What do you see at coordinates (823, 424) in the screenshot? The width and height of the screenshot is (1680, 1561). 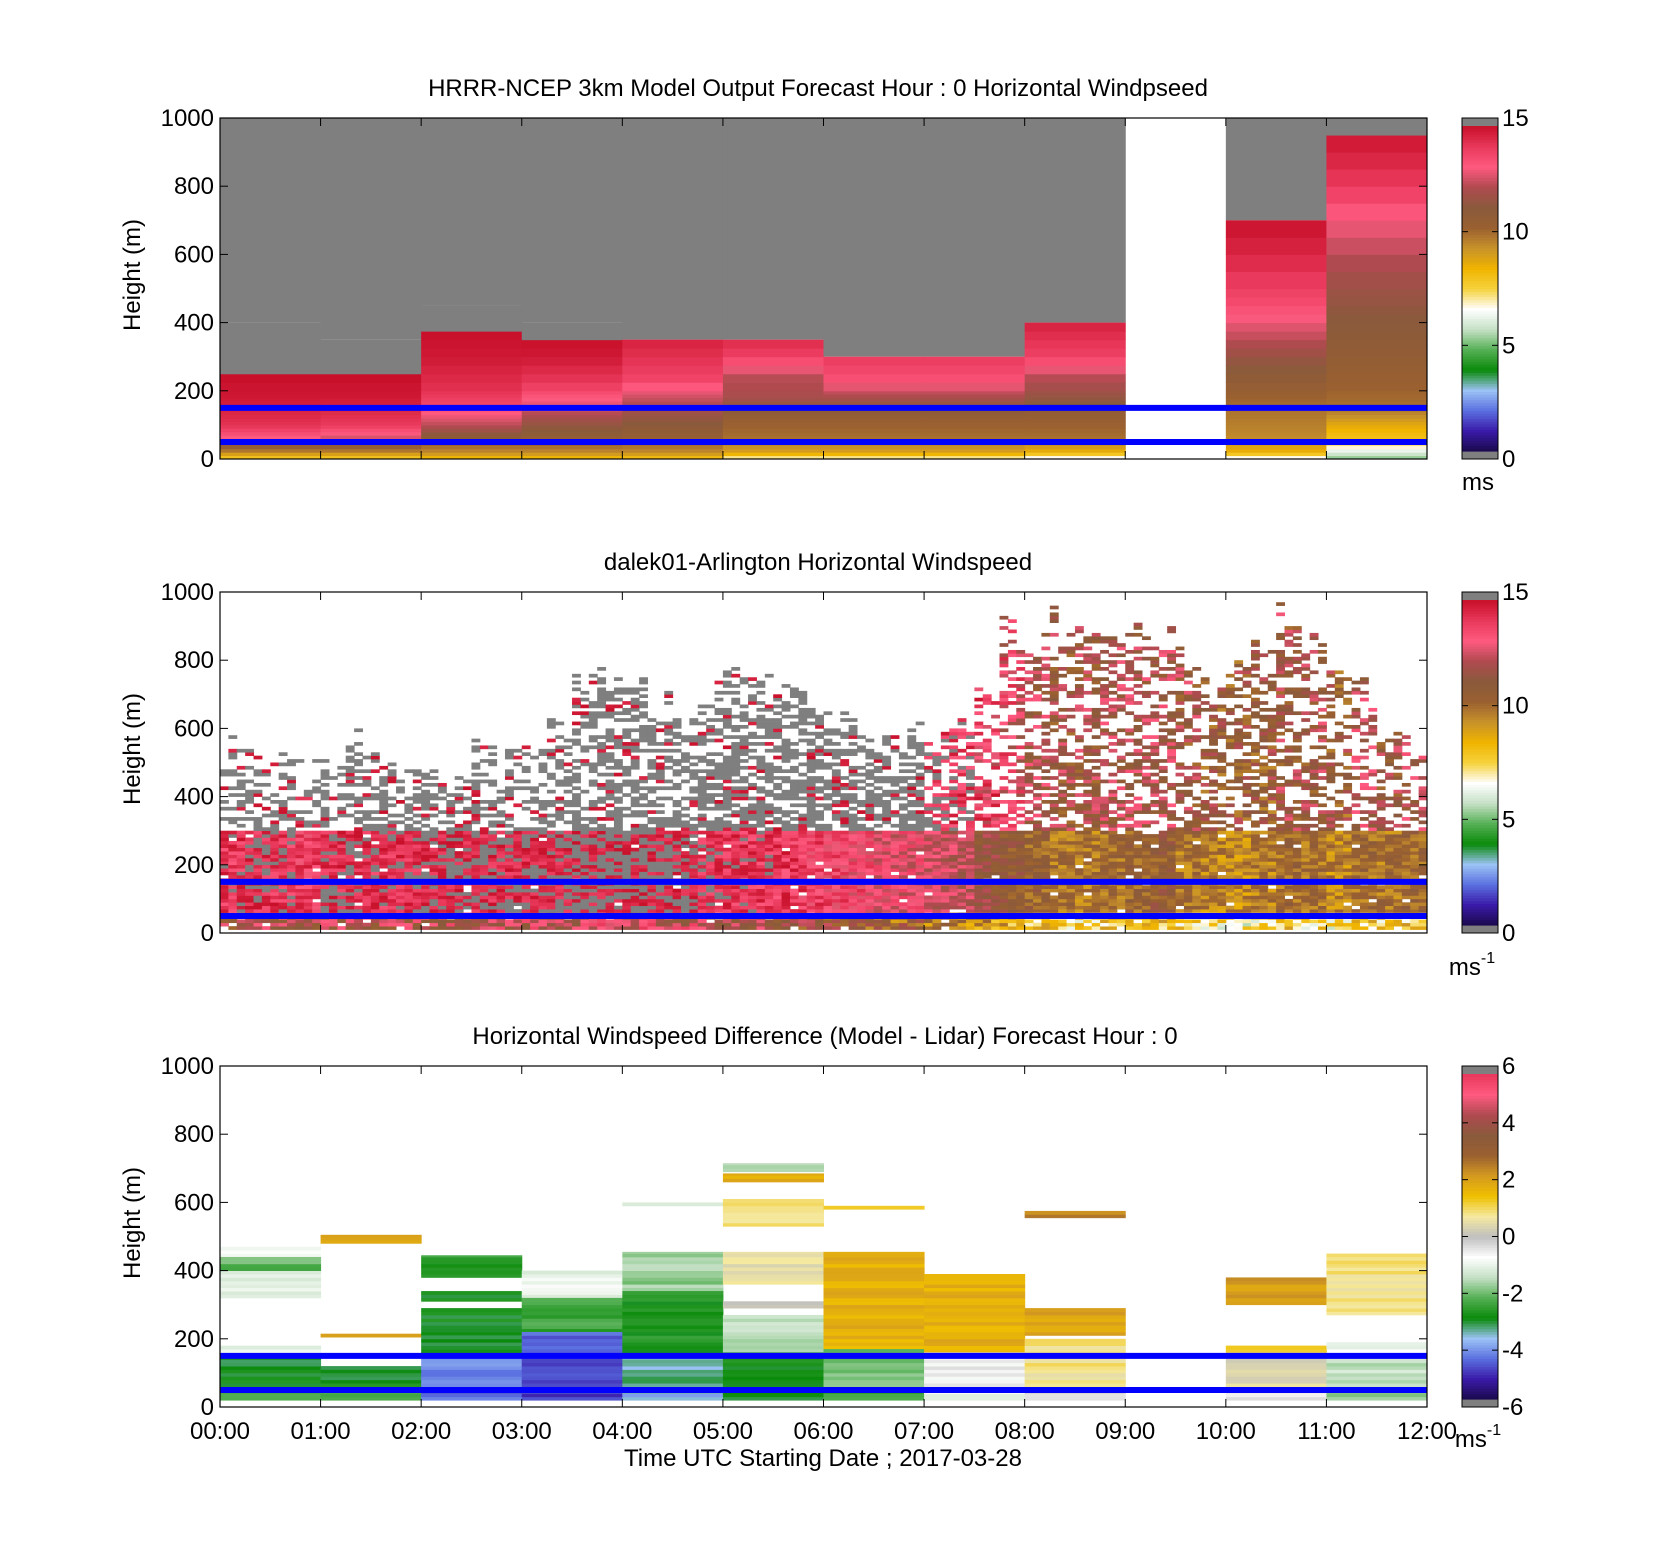 I see `reference-lines-hrrr` at bounding box center [823, 424].